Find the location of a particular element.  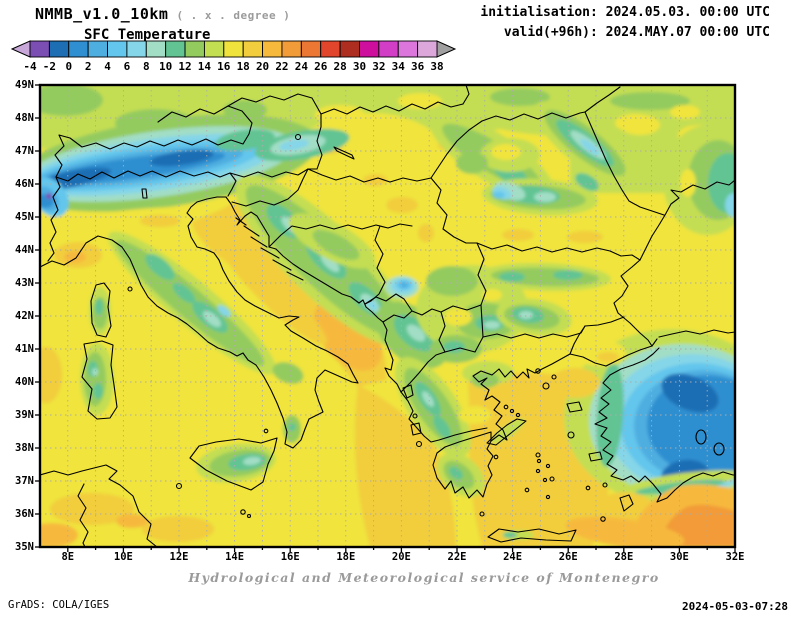

colorbar-tick-label: 18 is located at coordinates (243, 66).